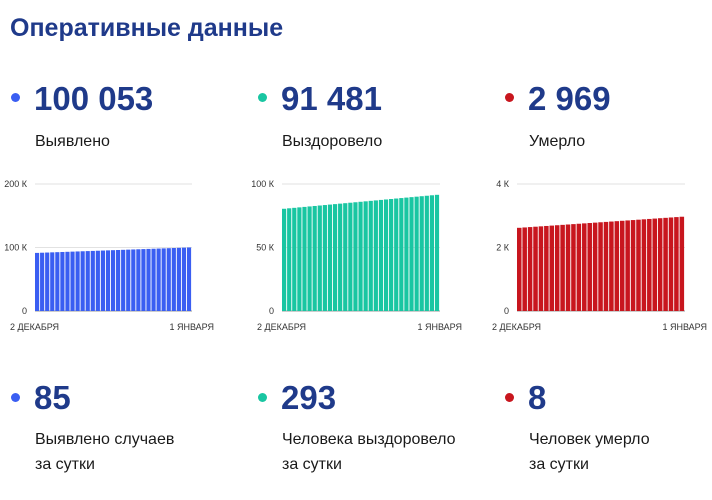 This screenshot has width=712, height=500. Describe the element at coordinates (271, 311) in the screenshot. I see `recovered-y-tick-label: 0` at that location.